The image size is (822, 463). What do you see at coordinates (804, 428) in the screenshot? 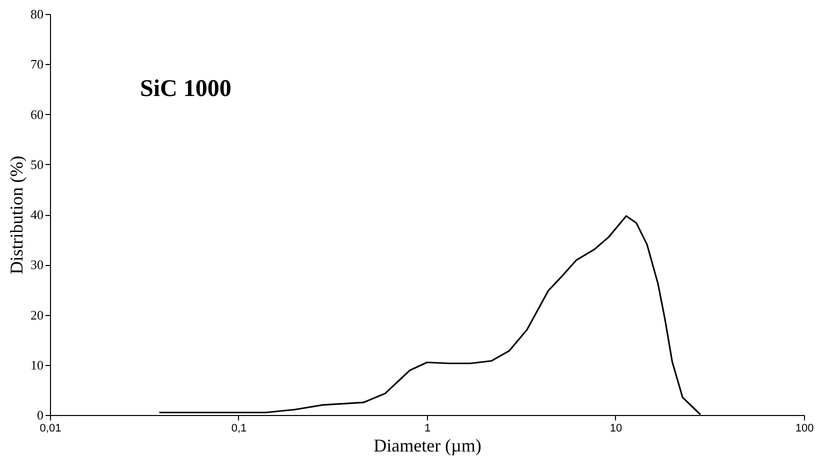
I see `x-tick-label: 100` at bounding box center [804, 428].